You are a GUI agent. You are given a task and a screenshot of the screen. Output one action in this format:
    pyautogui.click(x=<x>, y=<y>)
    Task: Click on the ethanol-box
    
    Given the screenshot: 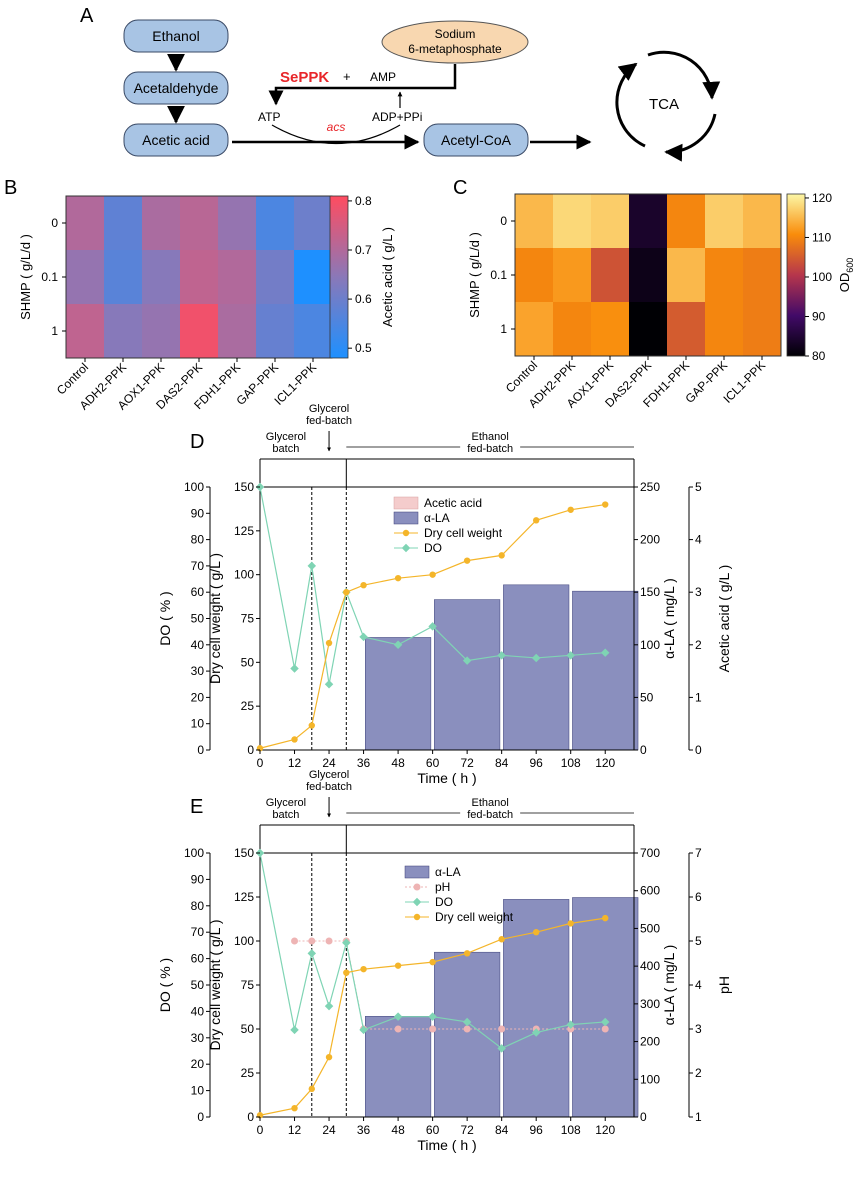 What is the action you would take?
    pyautogui.click(x=176, y=36)
    